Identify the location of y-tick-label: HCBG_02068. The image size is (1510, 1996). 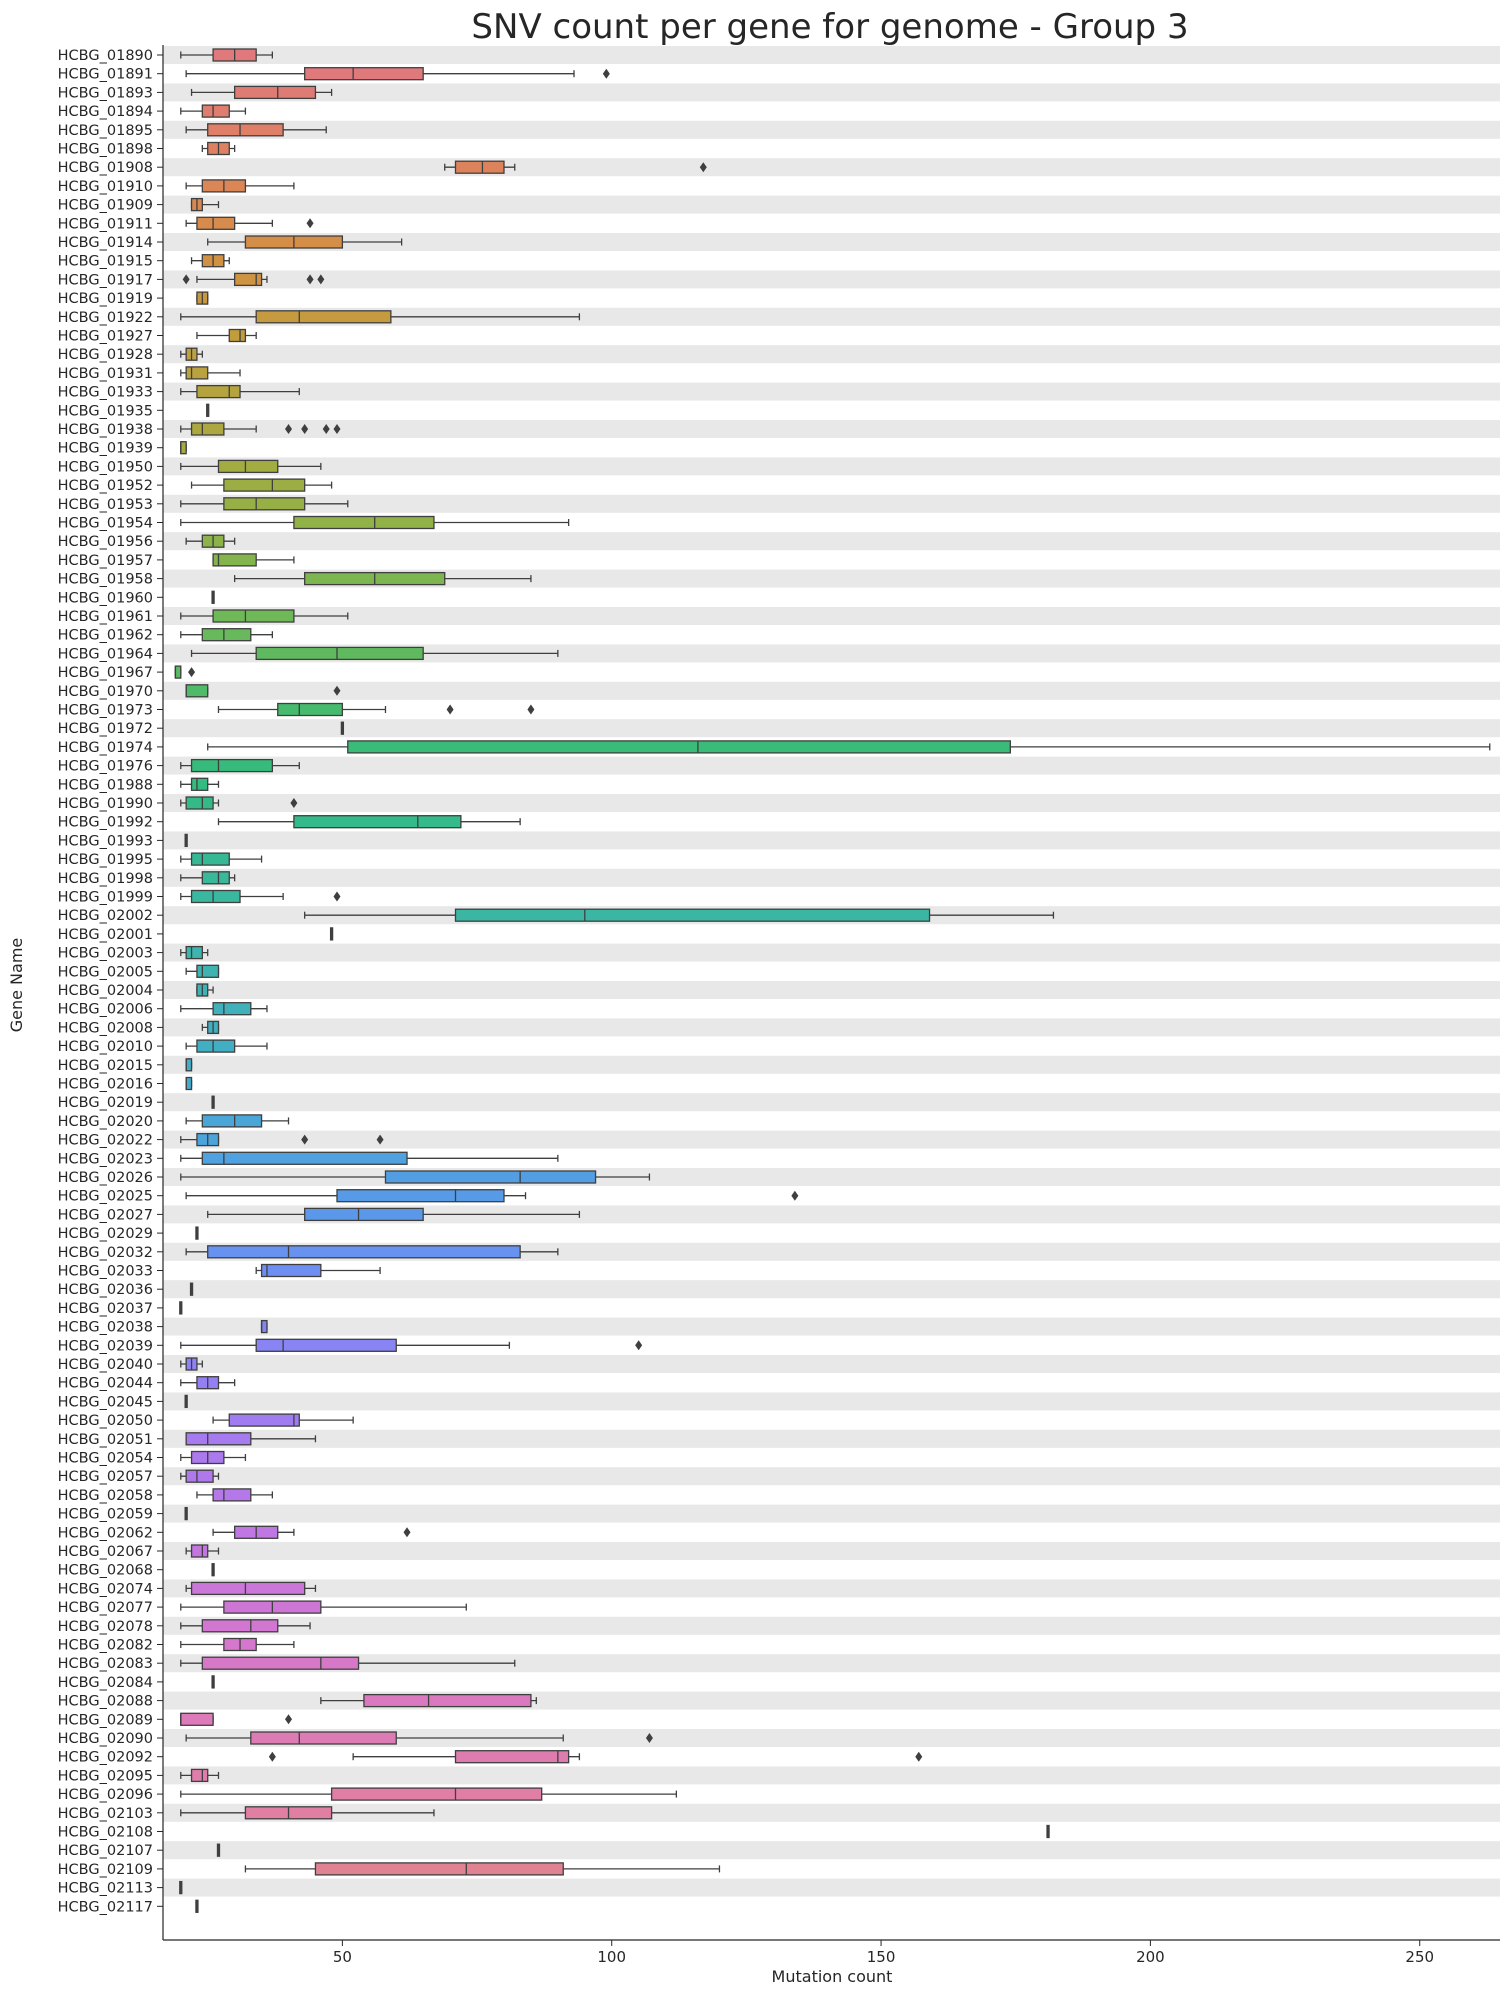
(105, 1571).